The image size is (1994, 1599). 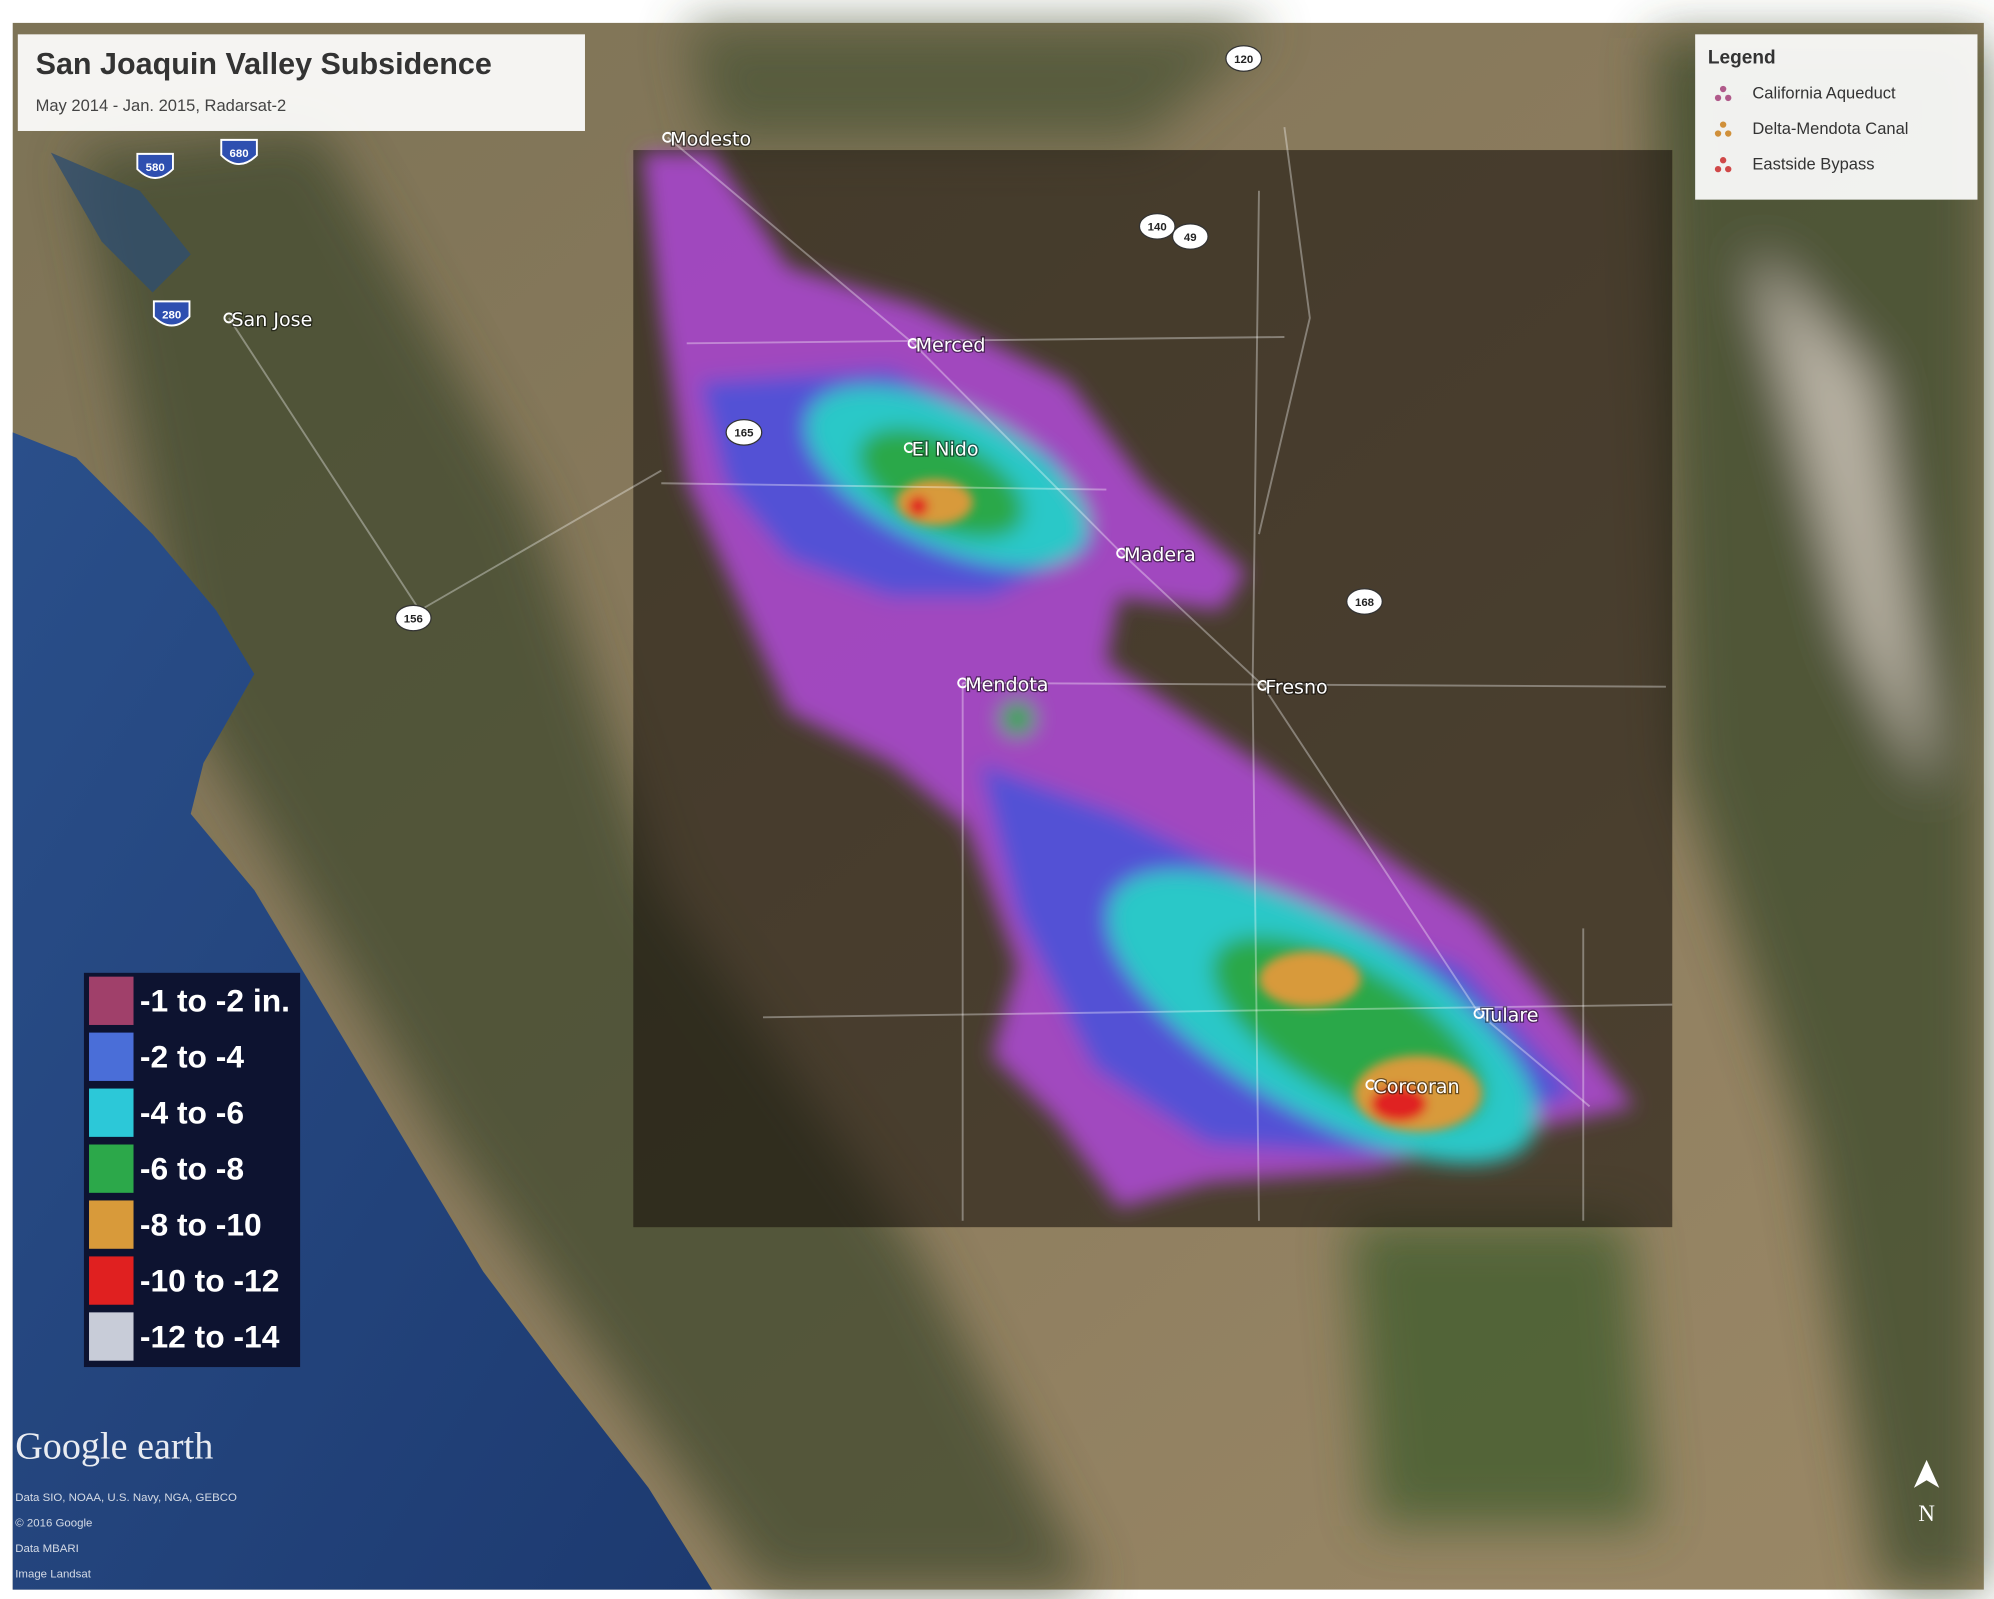 I want to click on highway-number: 168, so click(x=1365, y=603).